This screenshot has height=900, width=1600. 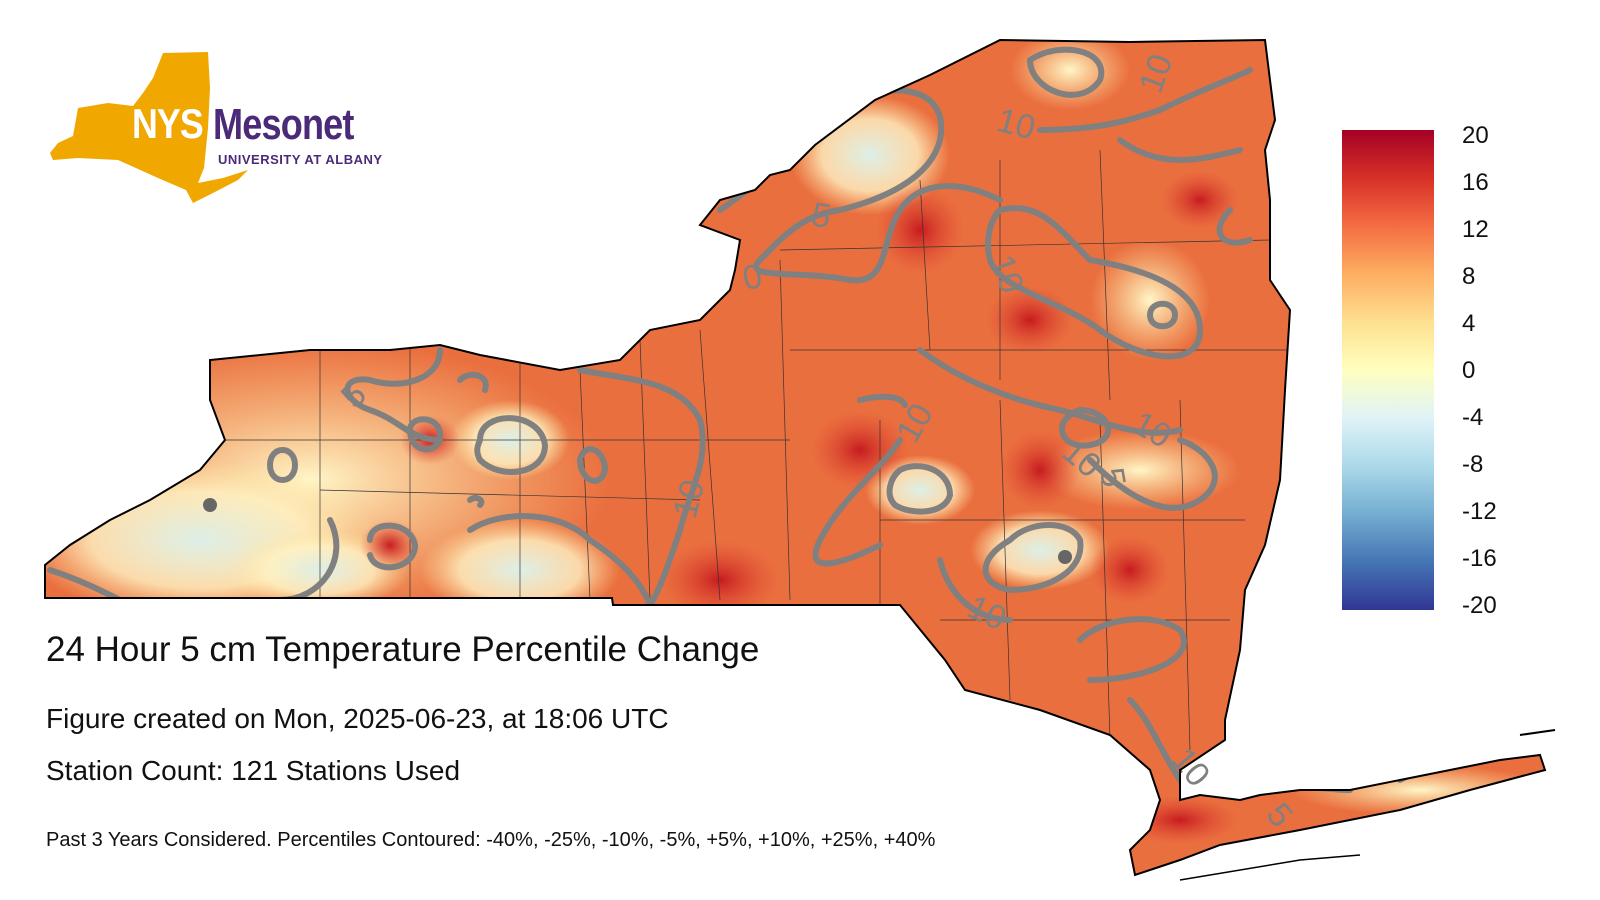 What do you see at coordinates (168, 123) in the screenshot?
I see `logo-nys-text: NYS` at bounding box center [168, 123].